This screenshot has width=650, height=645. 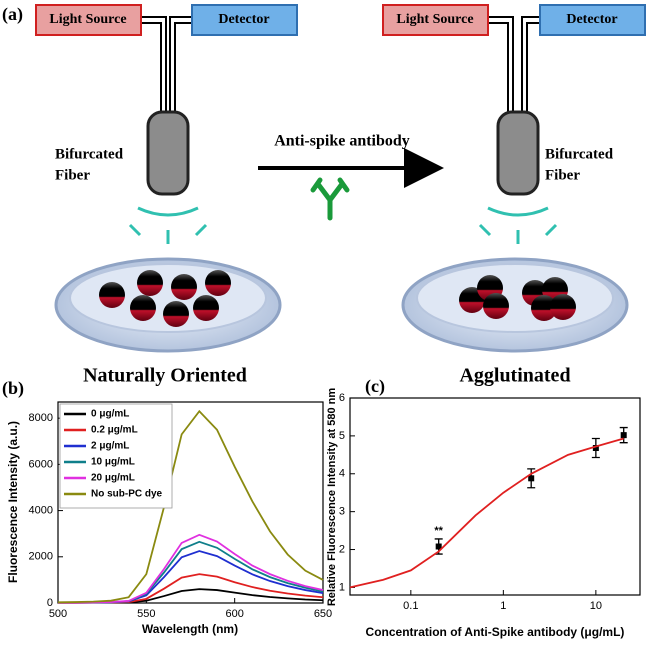 I want to click on arrow-label: Anti-spike antibody, so click(x=342, y=141).